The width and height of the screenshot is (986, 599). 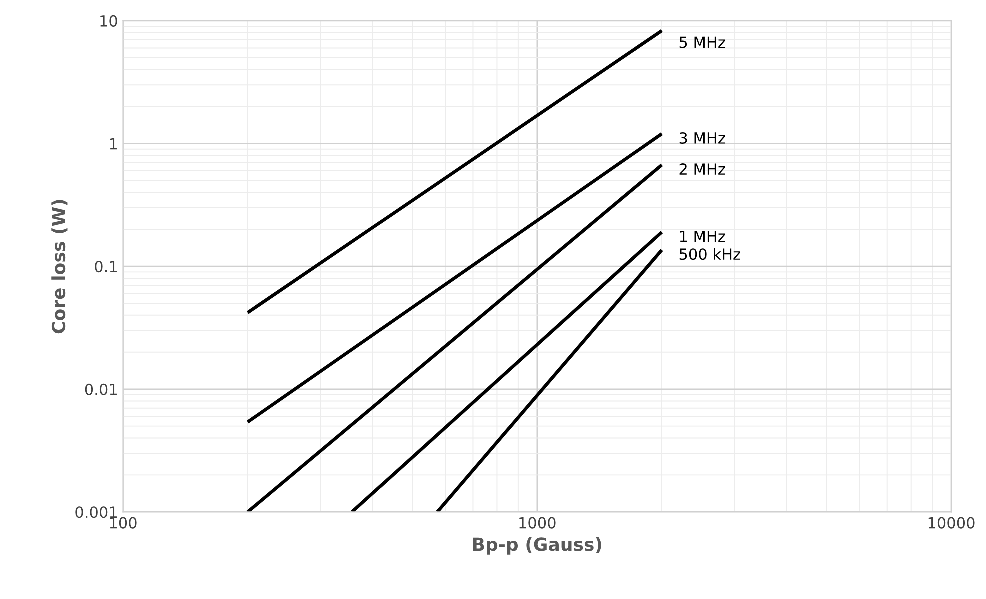 I want to click on x-tick-label: 100, so click(x=123, y=523).